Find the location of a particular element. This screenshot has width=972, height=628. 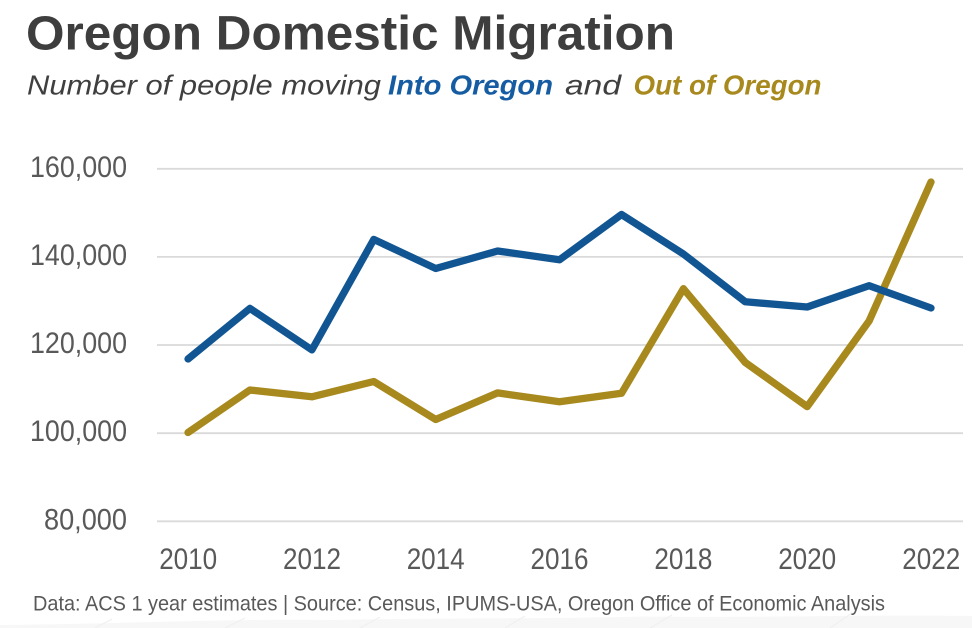

svg-text: 2020 is located at coordinates (807, 559).